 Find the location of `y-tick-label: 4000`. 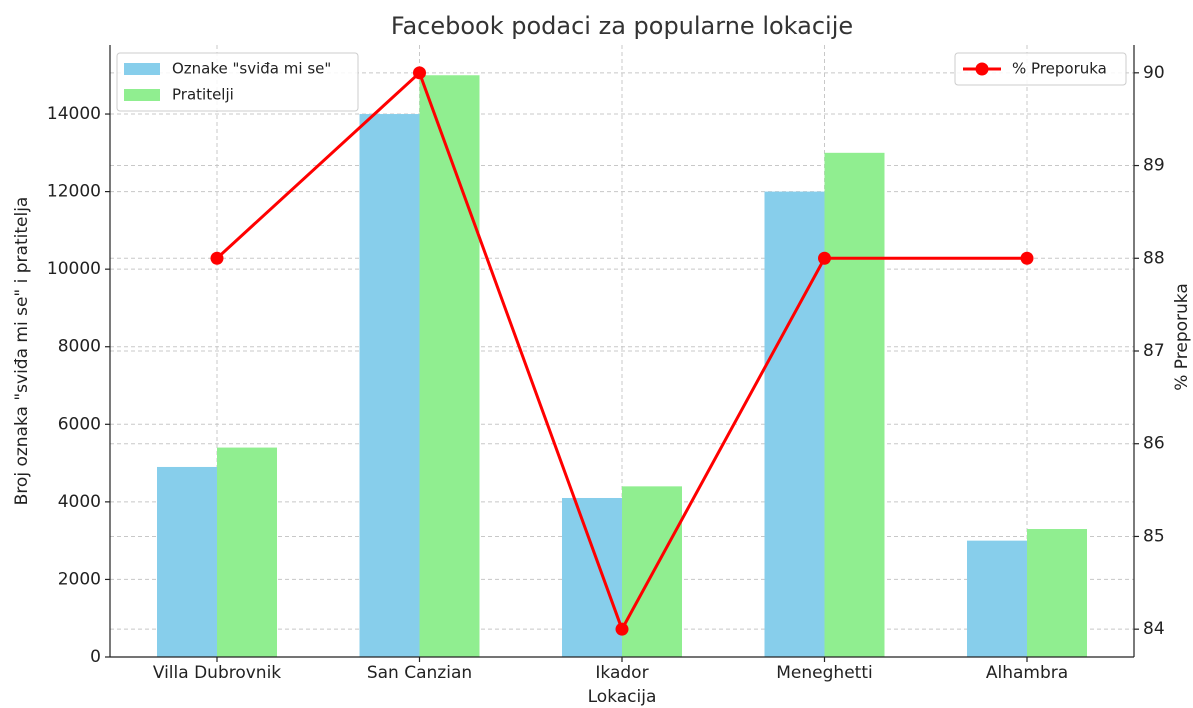

y-tick-label: 4000 is located at coordinates (79, 502).